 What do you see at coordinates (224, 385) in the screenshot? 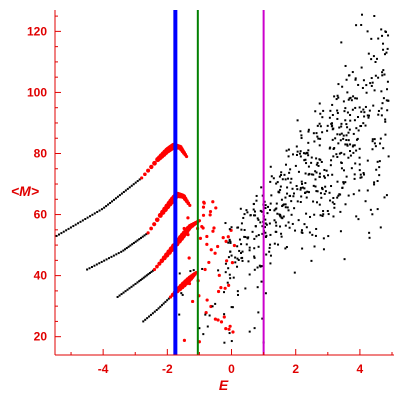
I see `x-axis-title: E` at bounding box center [224, 385].